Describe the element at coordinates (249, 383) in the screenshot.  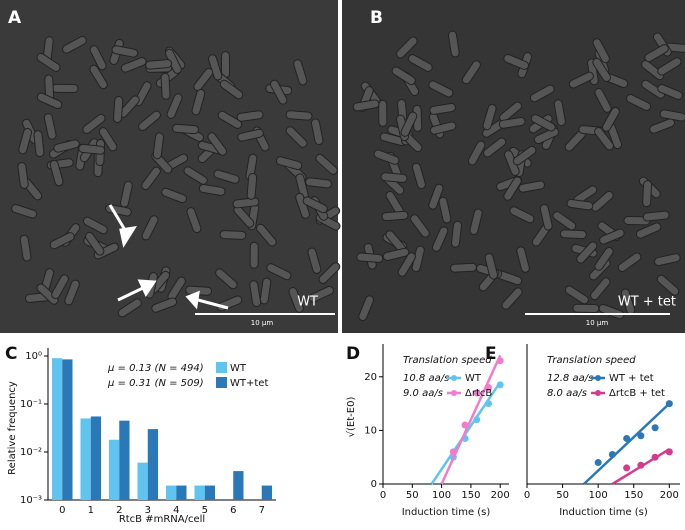
I see `legend-label: WT+tet` at that location.